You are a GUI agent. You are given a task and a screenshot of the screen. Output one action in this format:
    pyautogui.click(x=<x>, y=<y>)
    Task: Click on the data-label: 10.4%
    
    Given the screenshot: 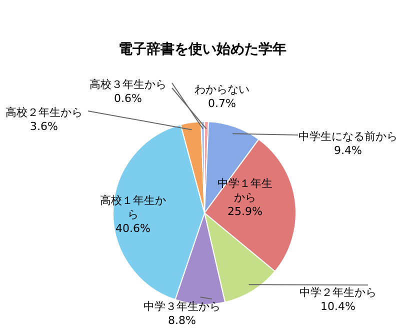 What is the action you would take?
    pyautogui.click(x=338, y=306)
    